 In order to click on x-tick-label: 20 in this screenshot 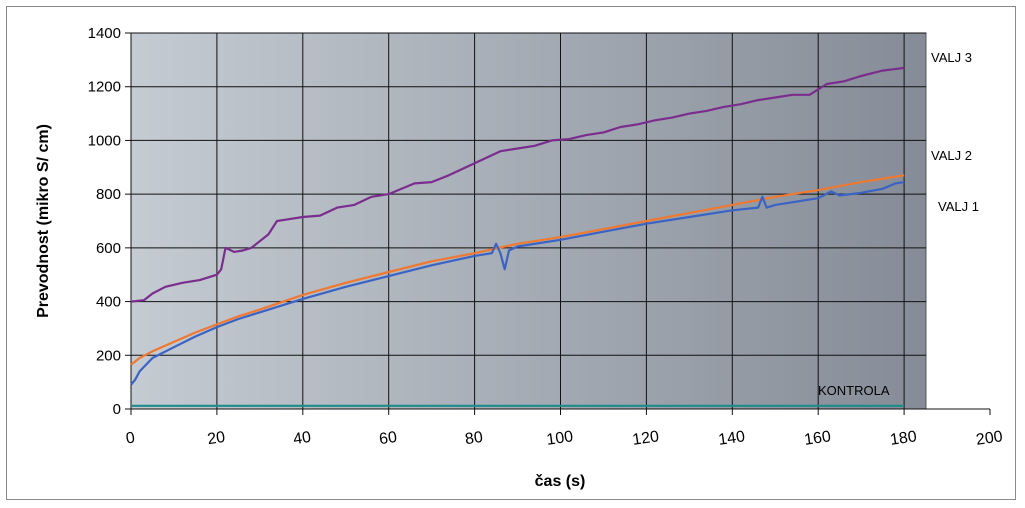, I will do `click(216, 438)`.